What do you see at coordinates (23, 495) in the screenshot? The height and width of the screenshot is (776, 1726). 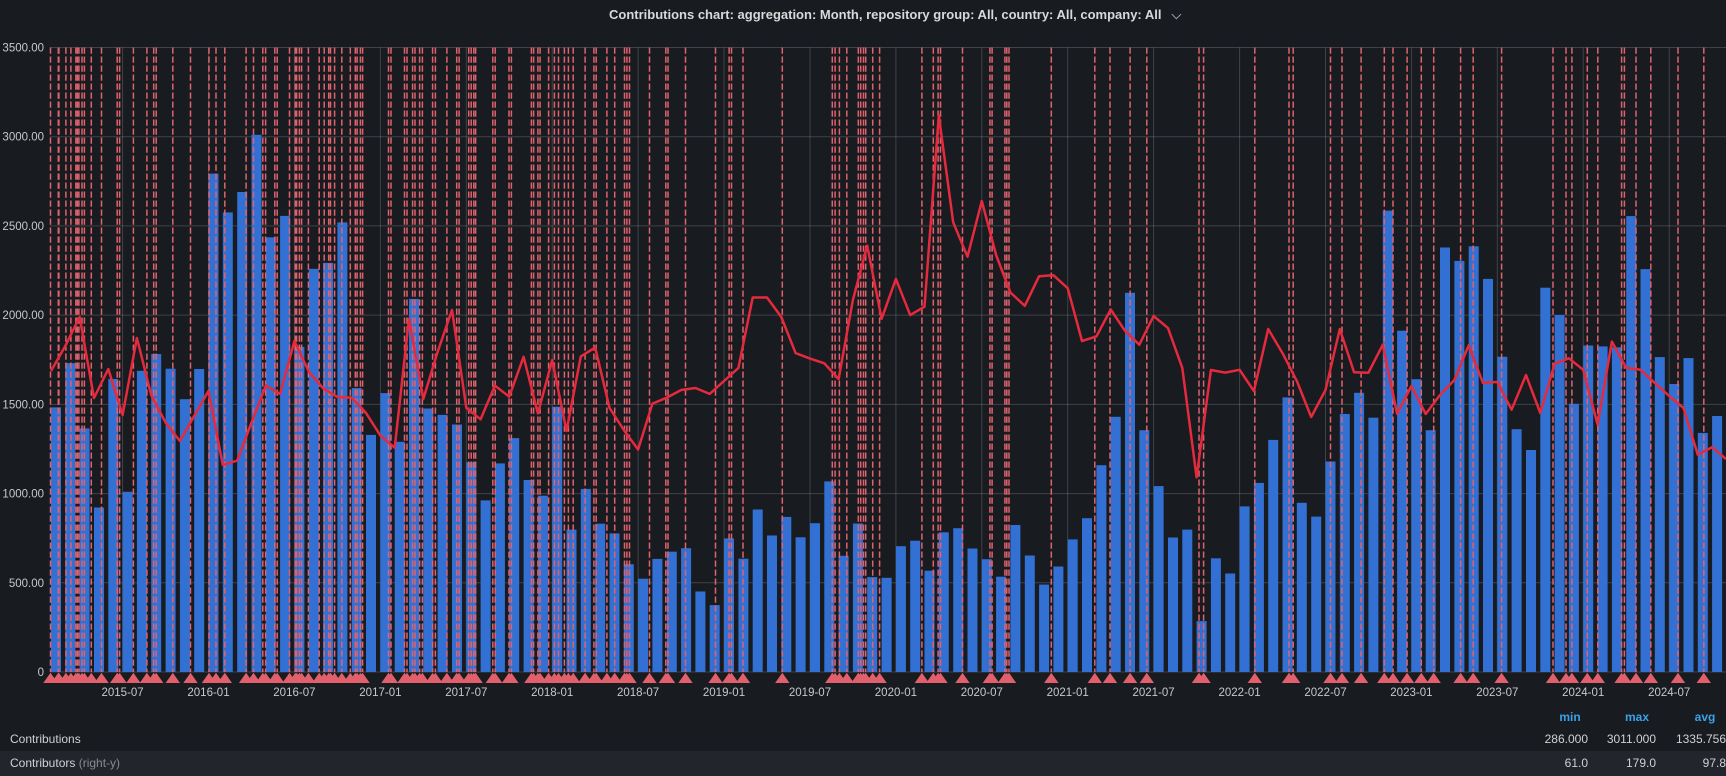 I see `svg-text: 1000.00` at bounding box center [23, 495].